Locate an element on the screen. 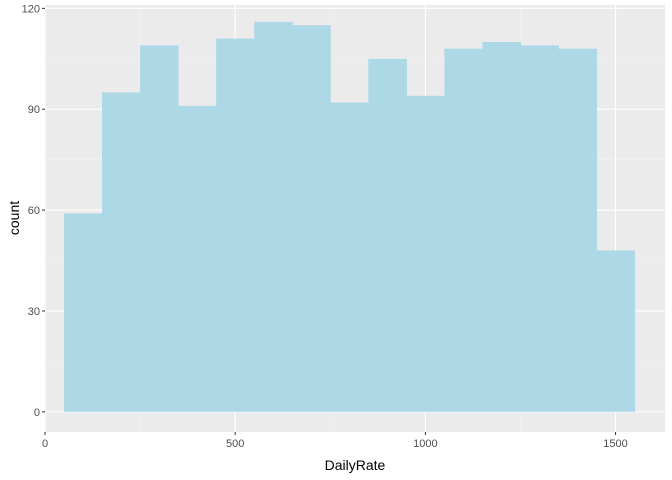  y-tick-label: 60 is located at coordinates (34, 211).